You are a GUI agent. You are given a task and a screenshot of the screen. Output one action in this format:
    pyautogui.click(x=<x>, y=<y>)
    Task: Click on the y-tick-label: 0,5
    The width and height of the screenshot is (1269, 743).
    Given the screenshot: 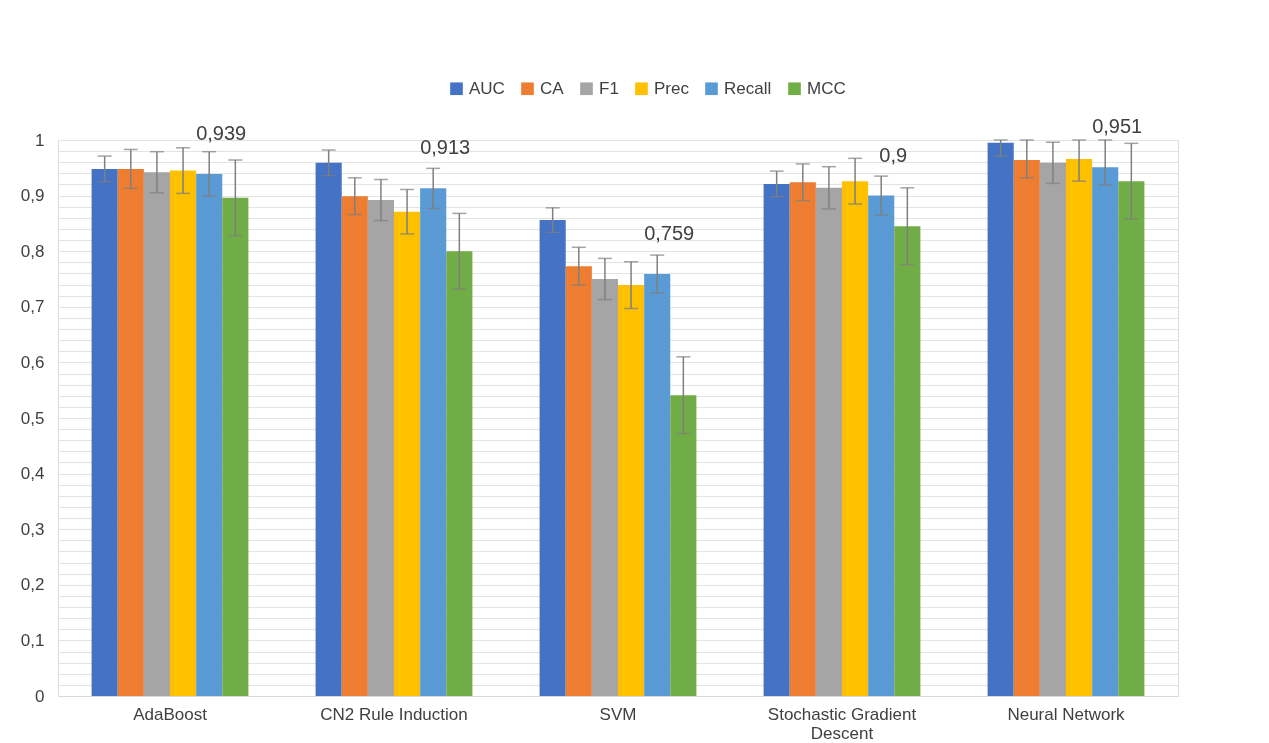 What is the action you would take?
    pyautogui.click(x=32, y=418)
    